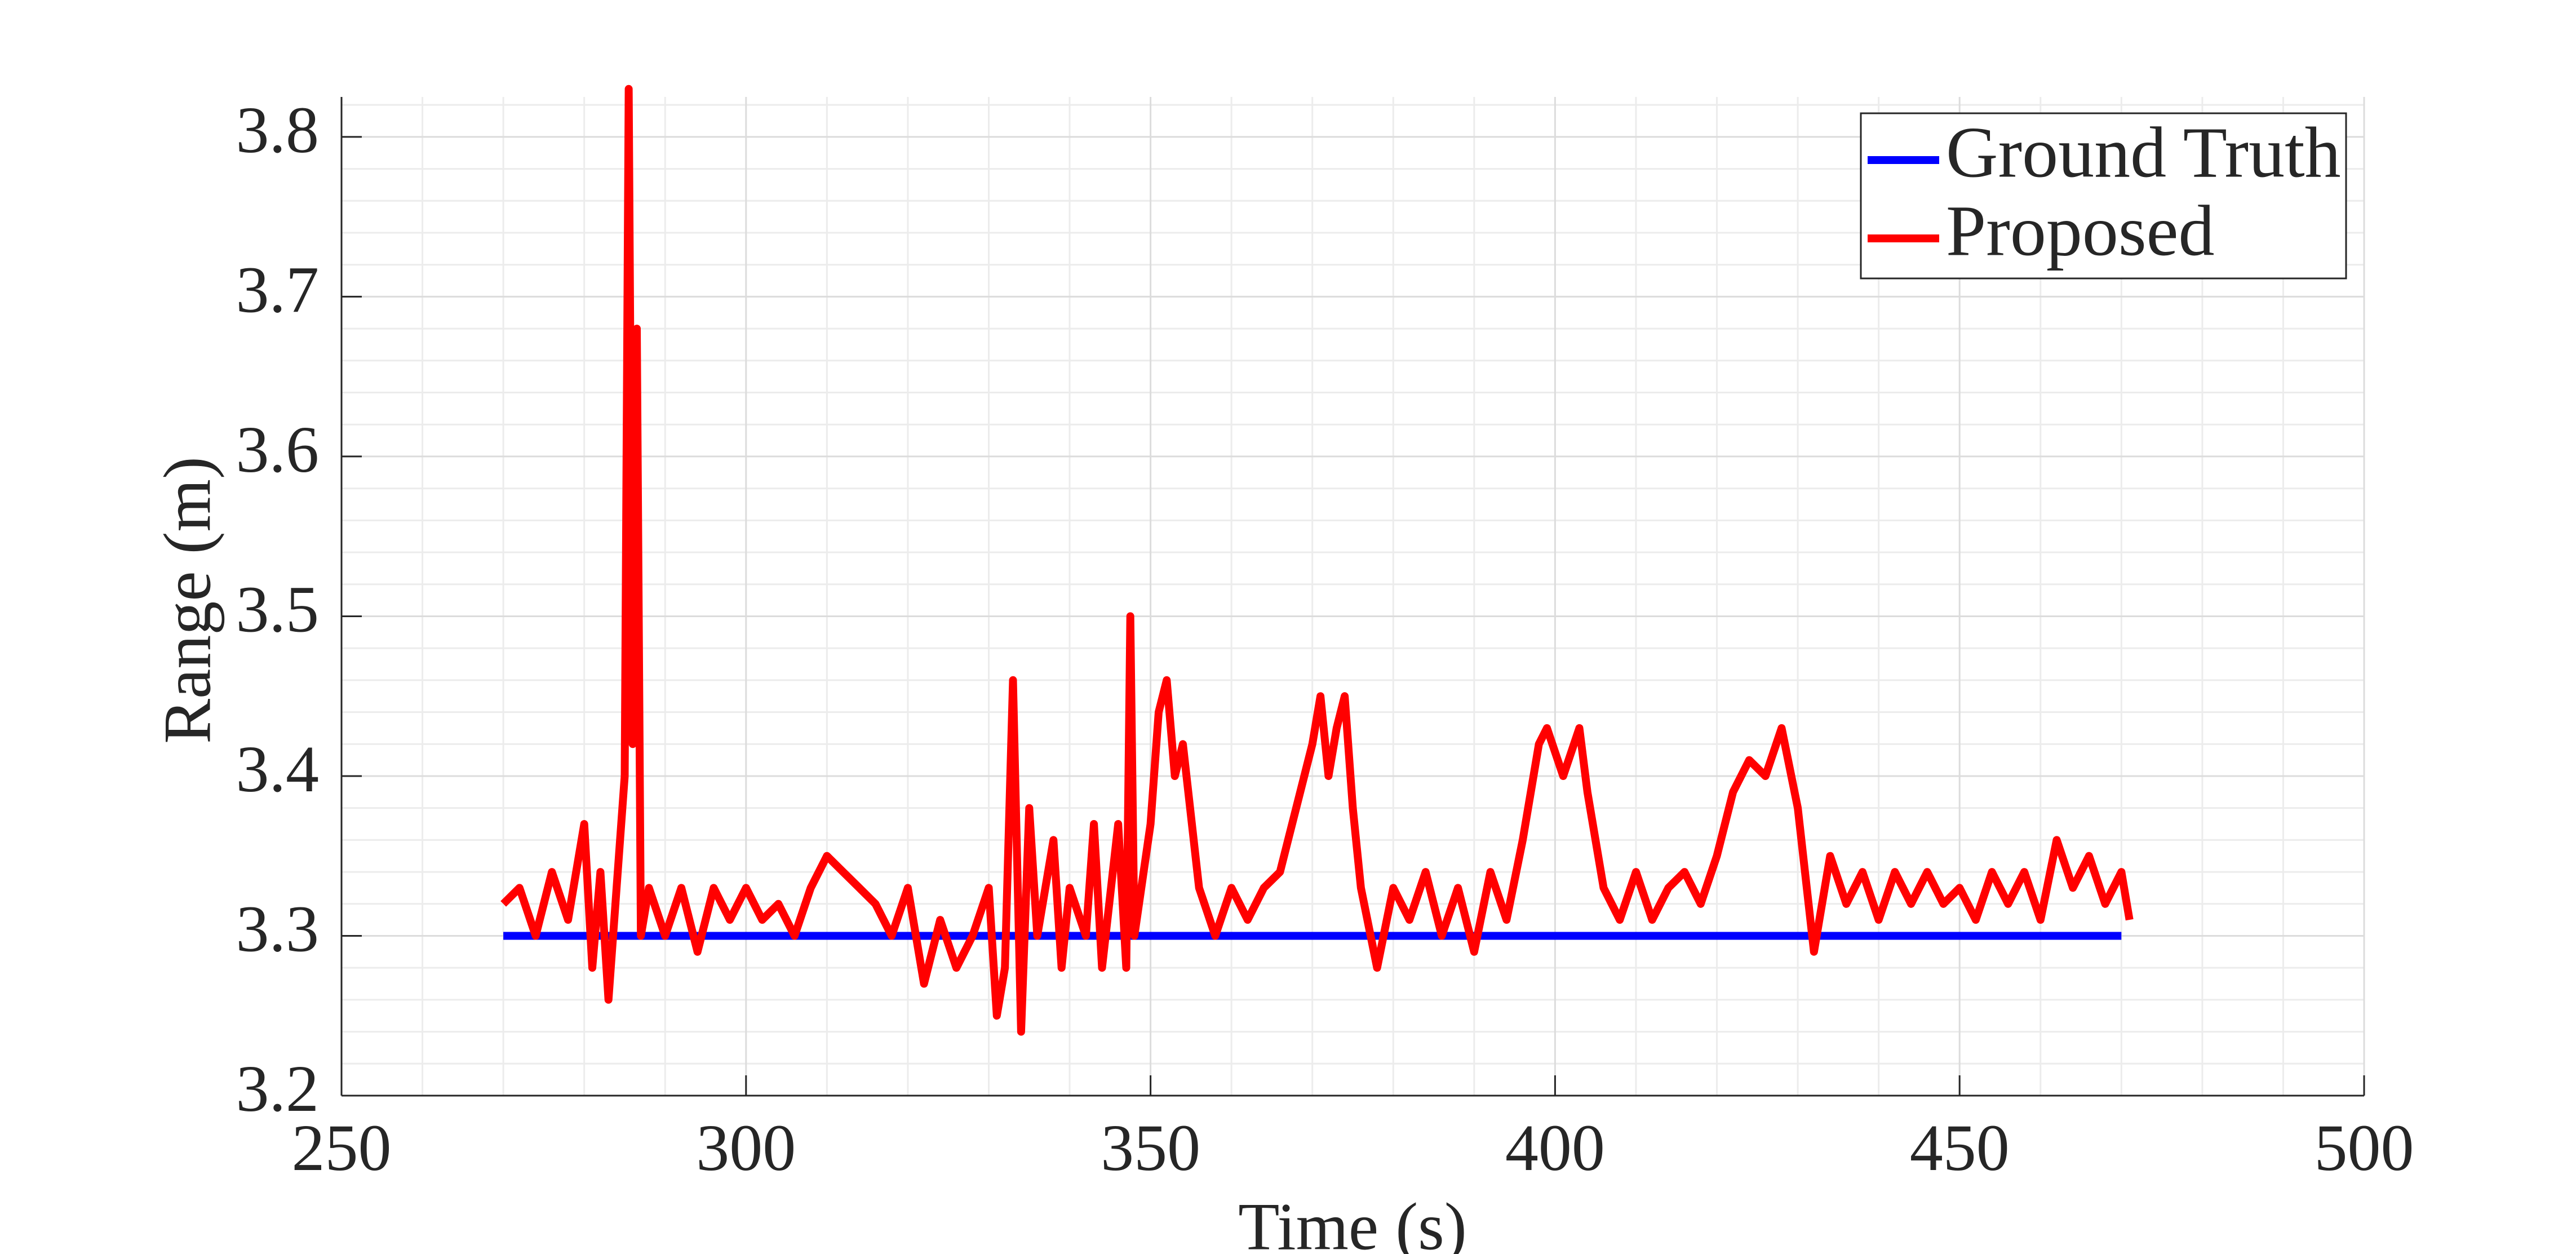  Describe the element at coordinates (278, 1089) in the screenshot. I see `y-tick-label: 3.2` at that location.